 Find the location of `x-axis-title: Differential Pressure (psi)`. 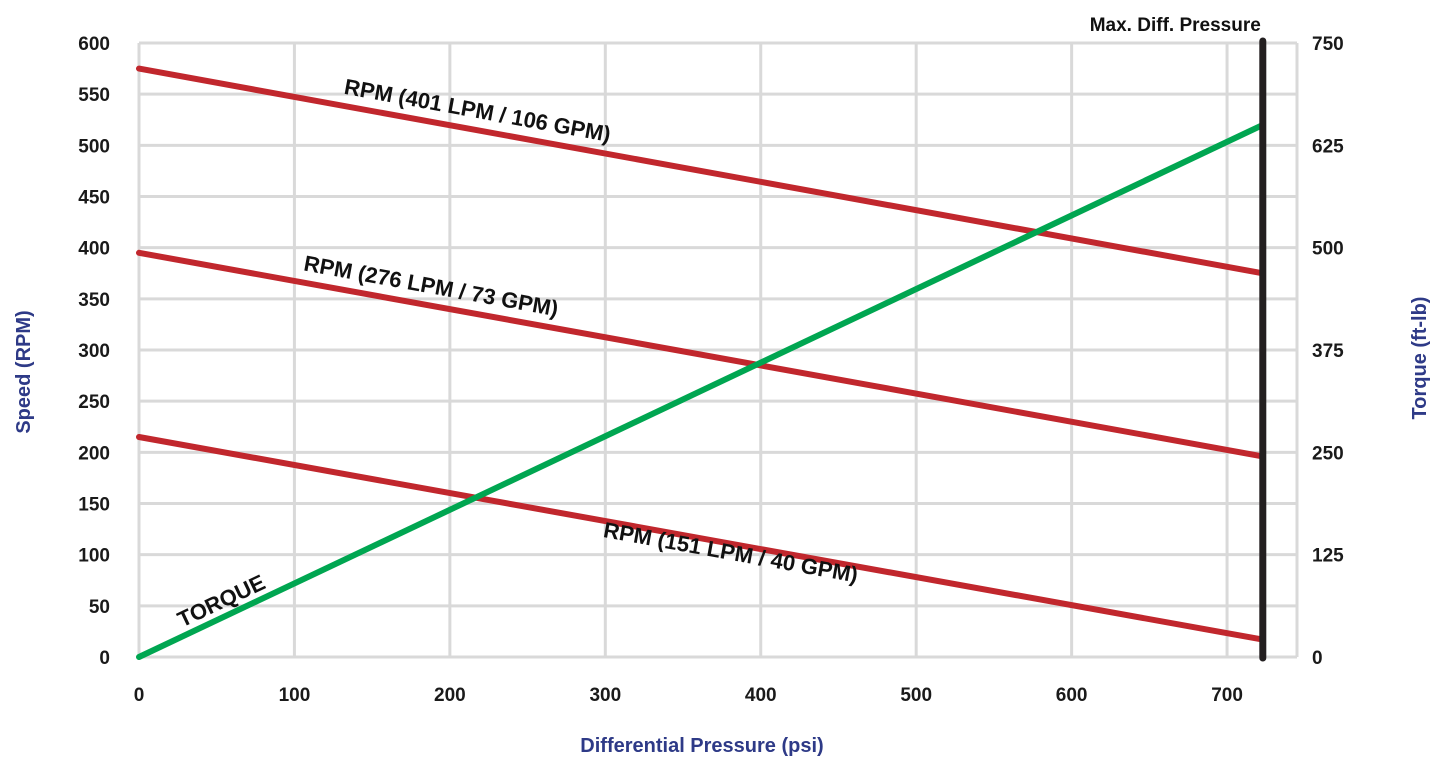

x-axis-title: Differential Pressure (psi) is located at coordinates (701, 746).